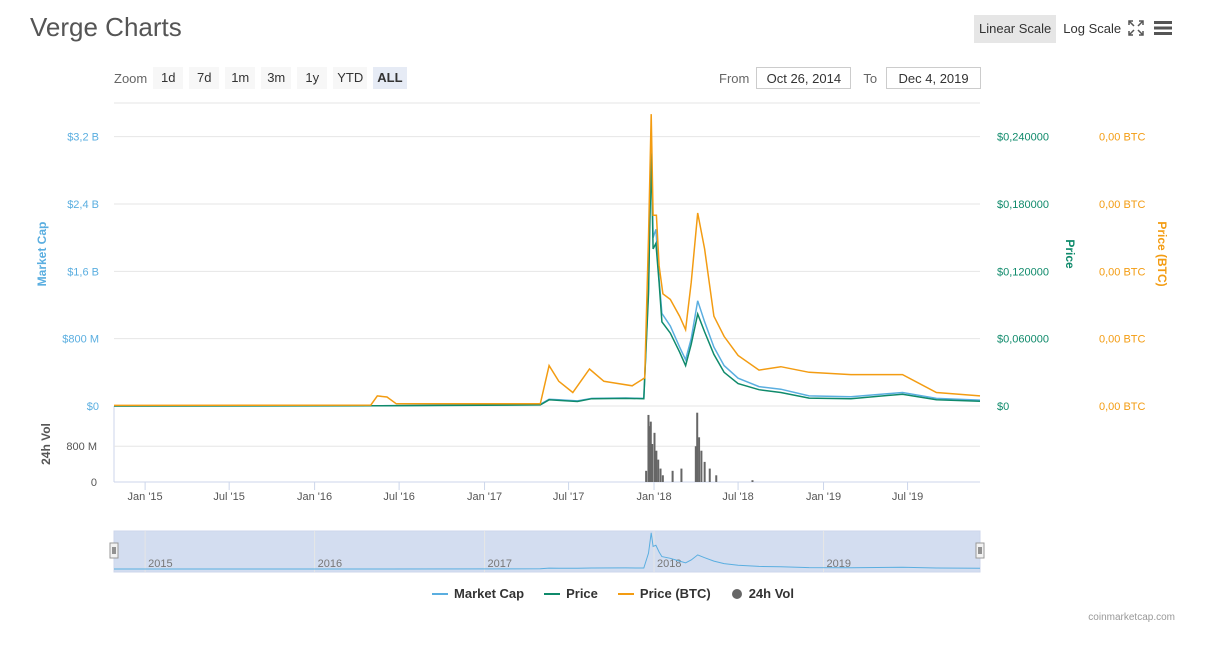 This screenshot has height=650, width=1226. Describe the element at coordinates (160, 564) in the screenshot. I see `navigator-year-label: 2015` at that location.